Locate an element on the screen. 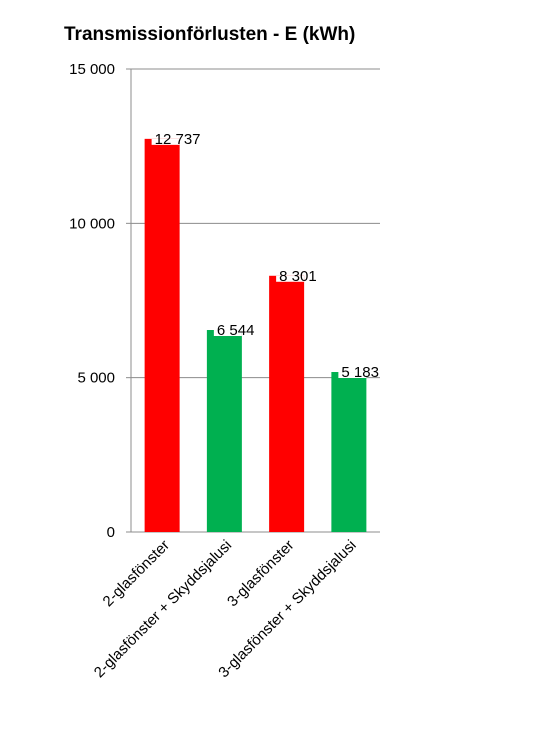 The height and width of the screenshot is (732, 546). bar-value-label: 12 737 is located at coordinates (178, 139).